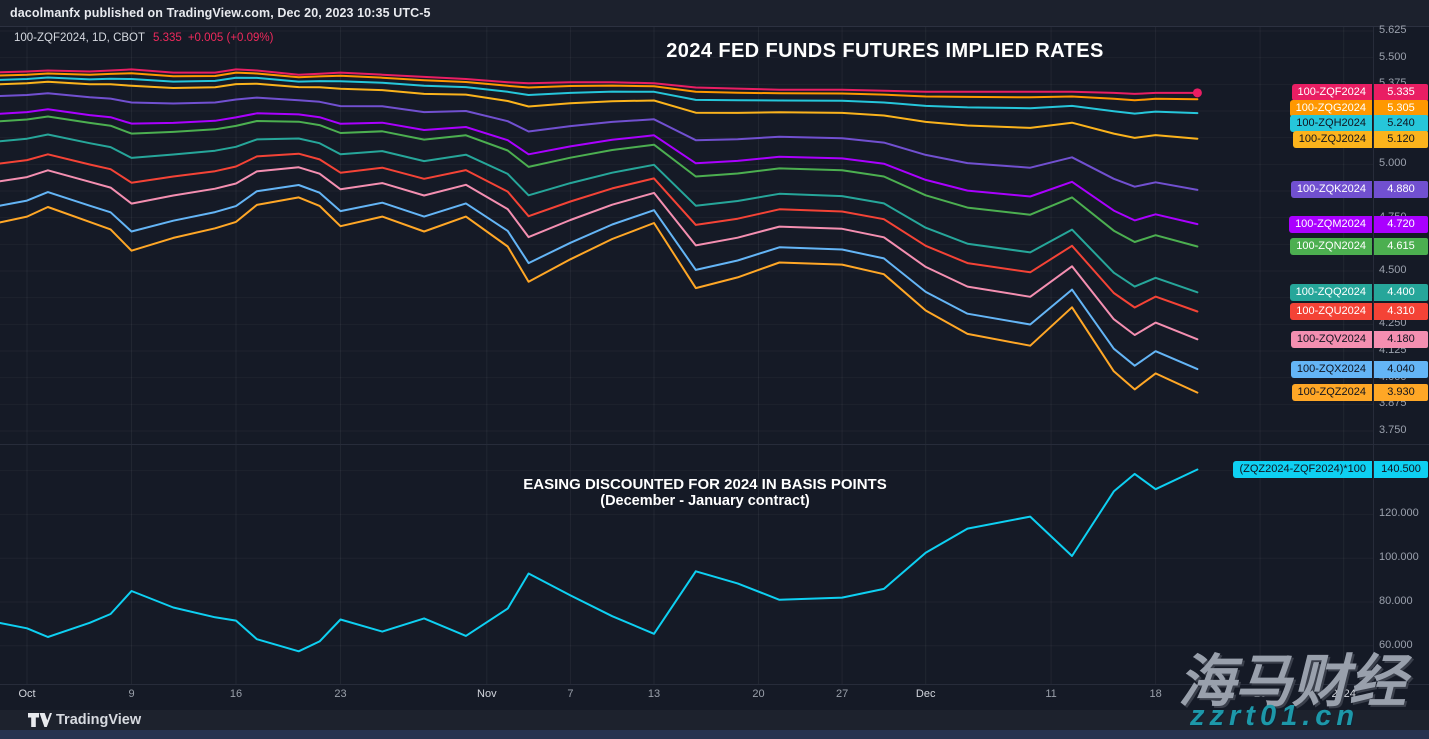  I want to click on price-badge-100-zqm2024: 100-ZQM2024 4.720, so click(1358, 224).